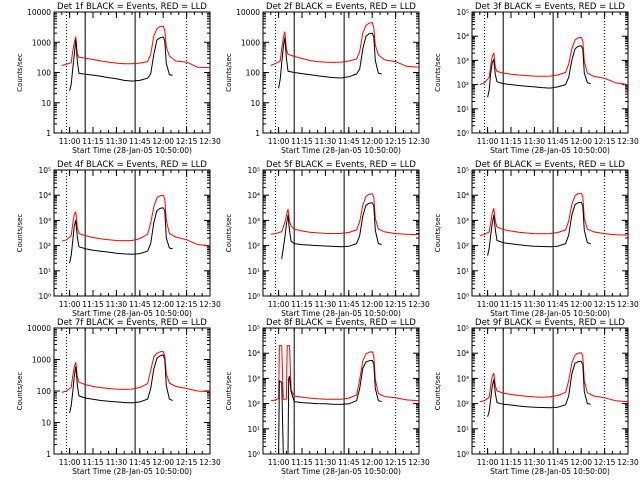 This screenshot has width=640, height=480. I want to click on panel-title: Det 1f BLACK = Events, RED = LLD, so click(132, 7).